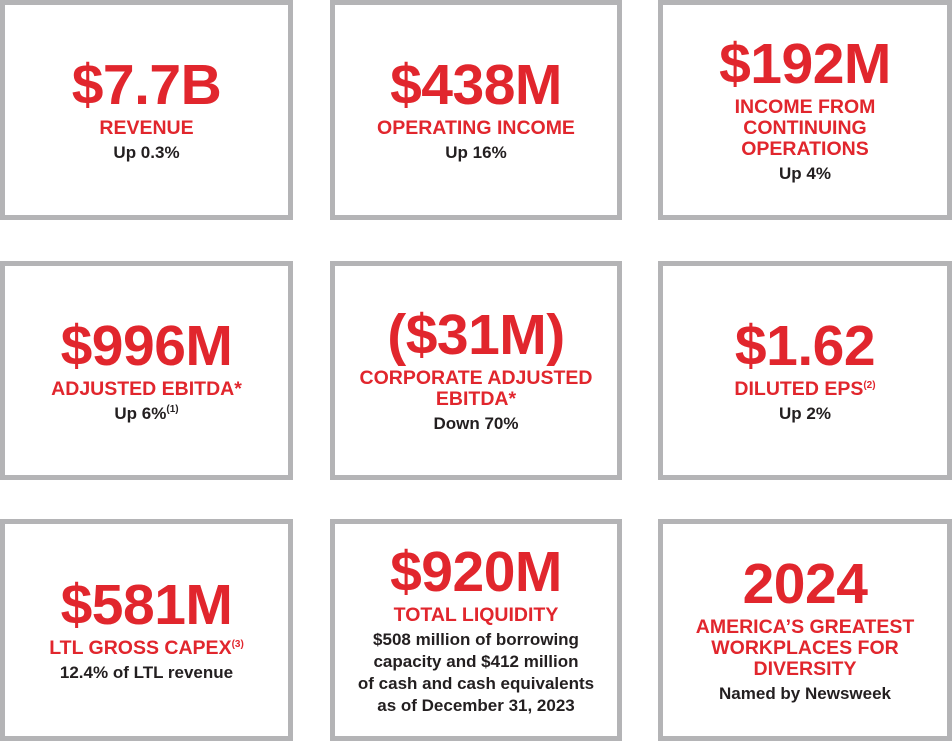  I want to click on footnote-marker: (3), so click(237, 644).